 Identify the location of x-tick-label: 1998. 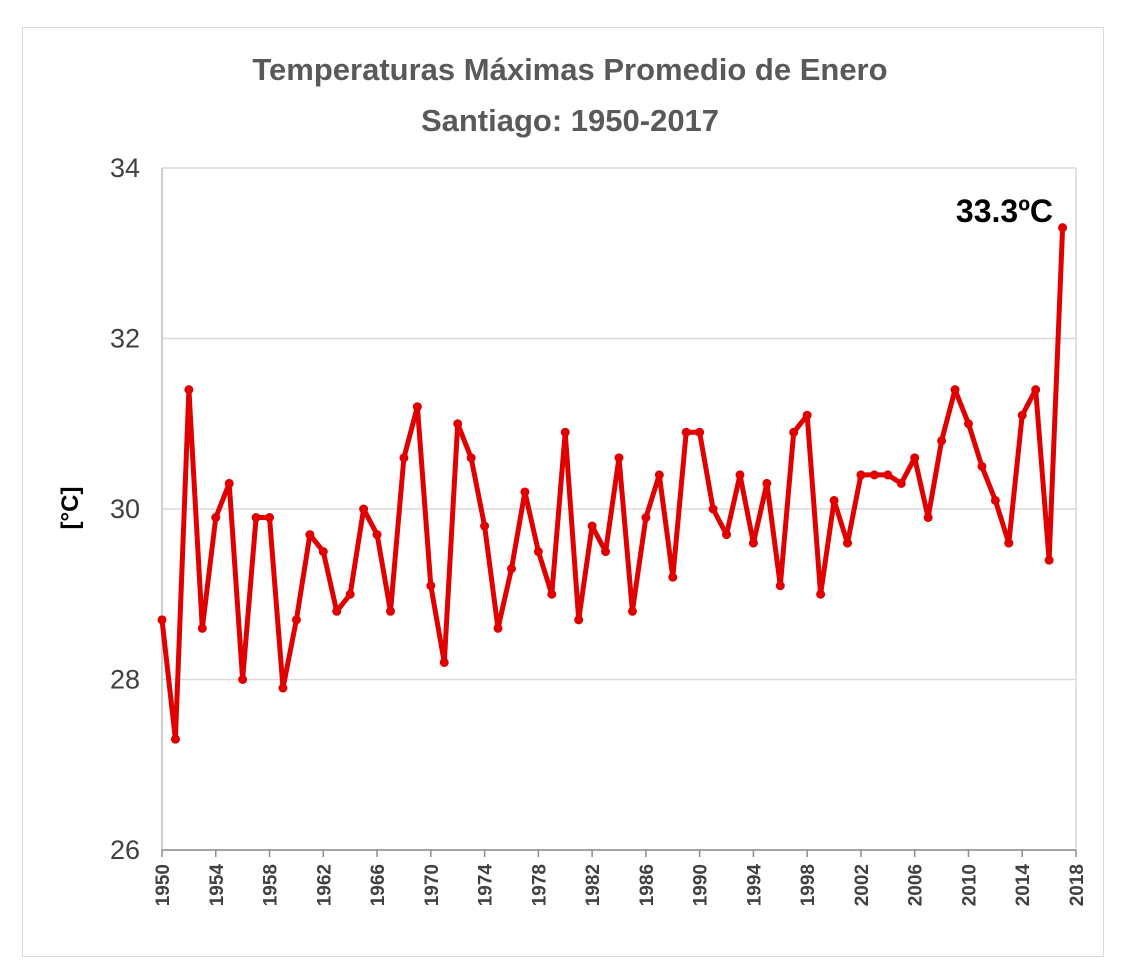
(808, 885).